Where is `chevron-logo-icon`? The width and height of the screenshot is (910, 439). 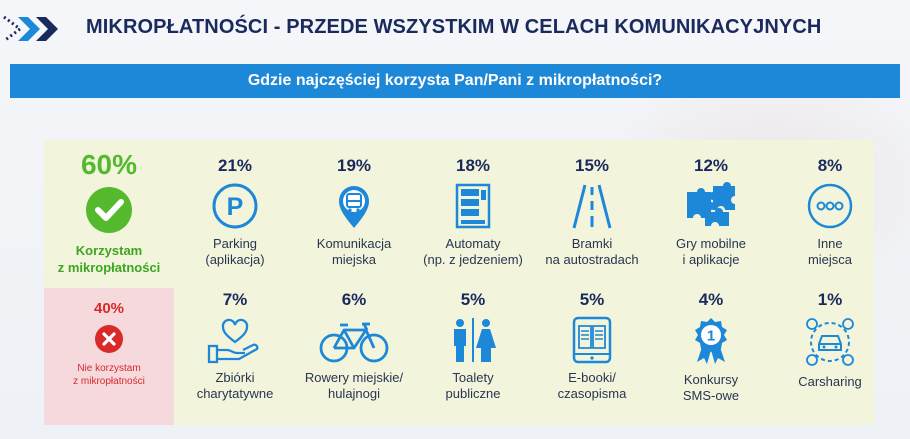 chevron-logo-icon is located at coordinates (30, 29).